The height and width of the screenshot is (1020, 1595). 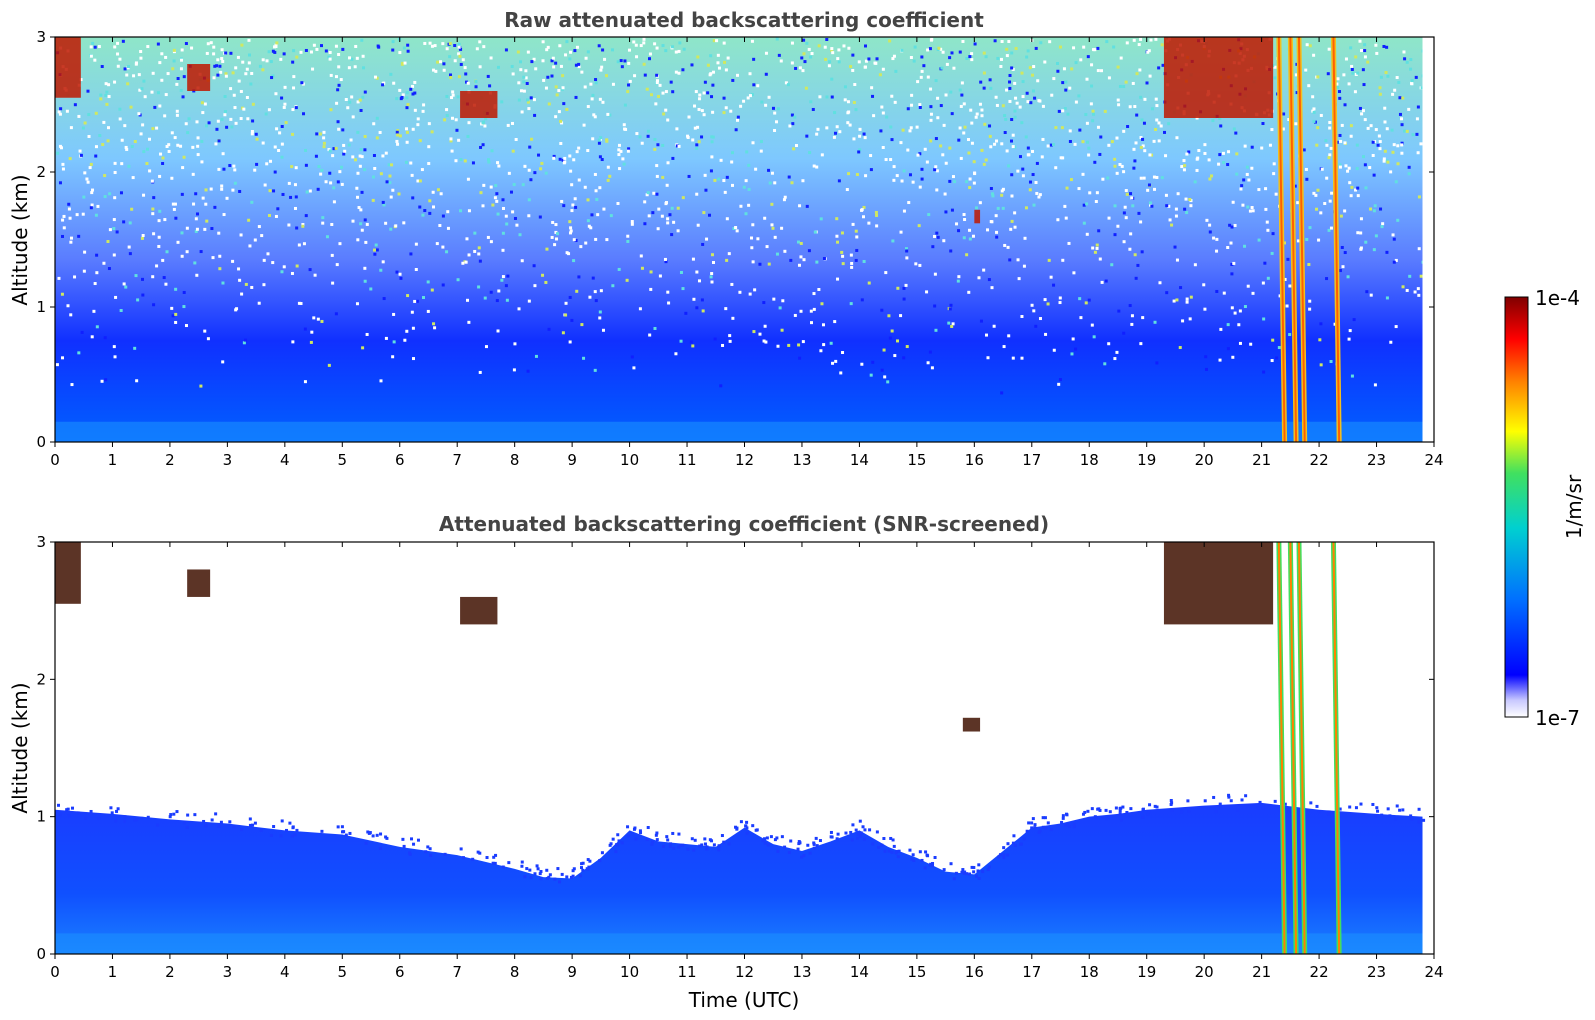 I want to click on x-tick-label: 14, so click(x=859, y=460).